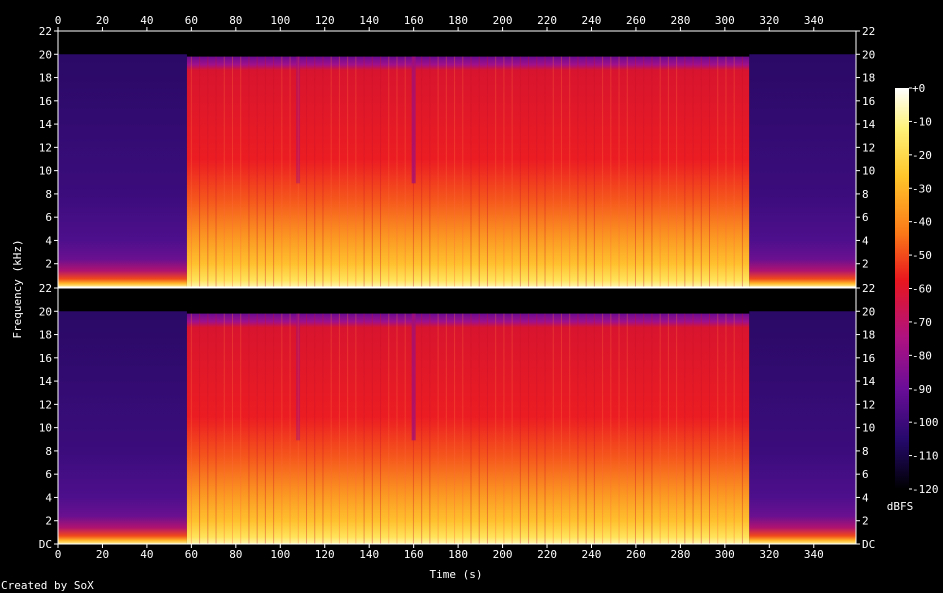  I want to click on x-tick-label-bottom: 100, so click(280, 554).